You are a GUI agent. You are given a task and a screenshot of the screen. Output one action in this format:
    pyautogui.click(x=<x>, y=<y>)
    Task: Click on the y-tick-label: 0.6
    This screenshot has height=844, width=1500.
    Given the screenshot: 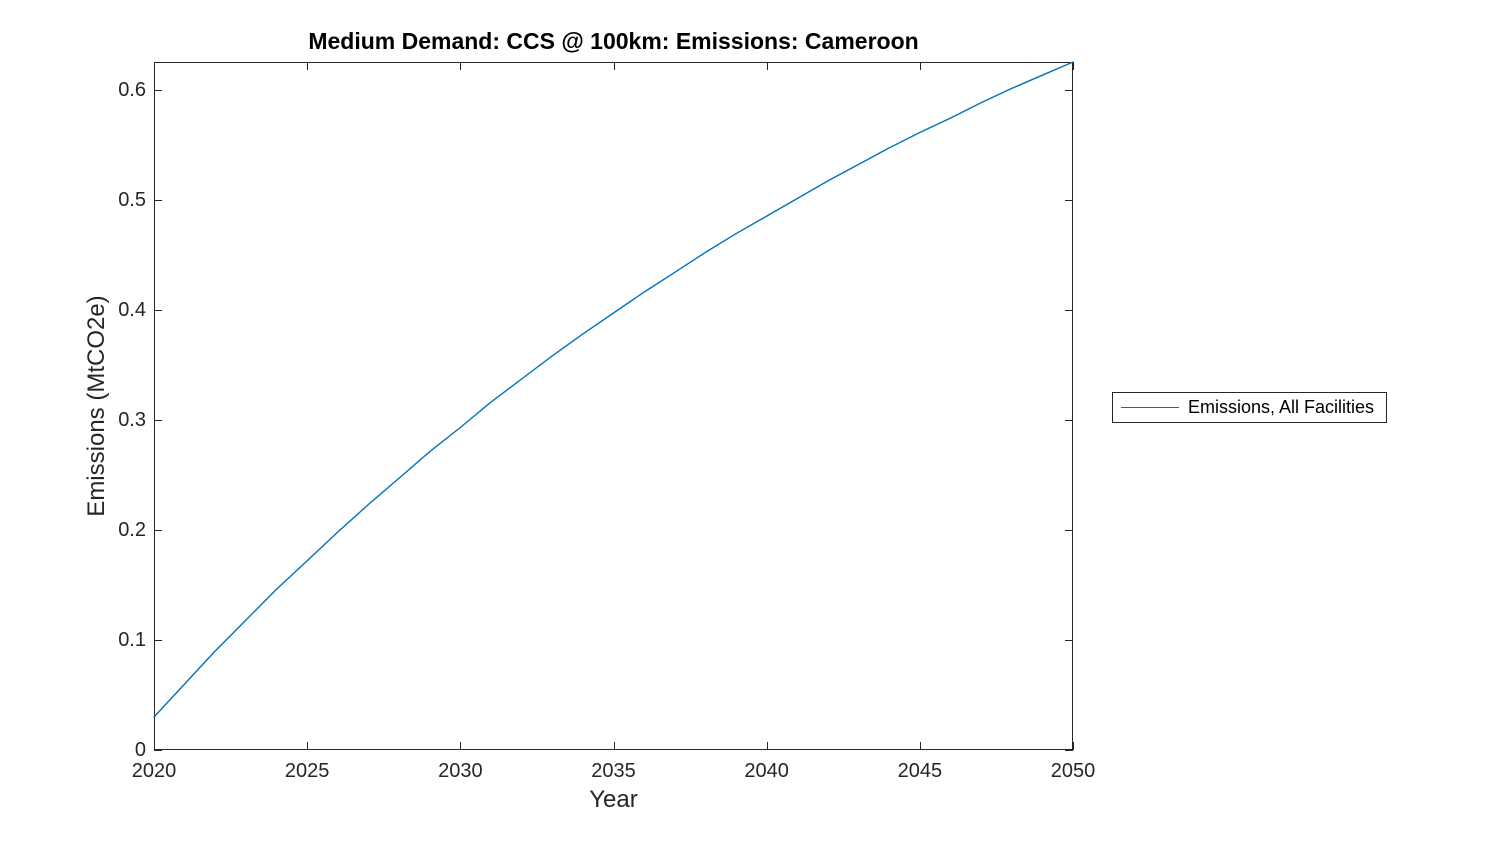 What is the action you would take?
    pyautogui.click(x=132, y=89)
    